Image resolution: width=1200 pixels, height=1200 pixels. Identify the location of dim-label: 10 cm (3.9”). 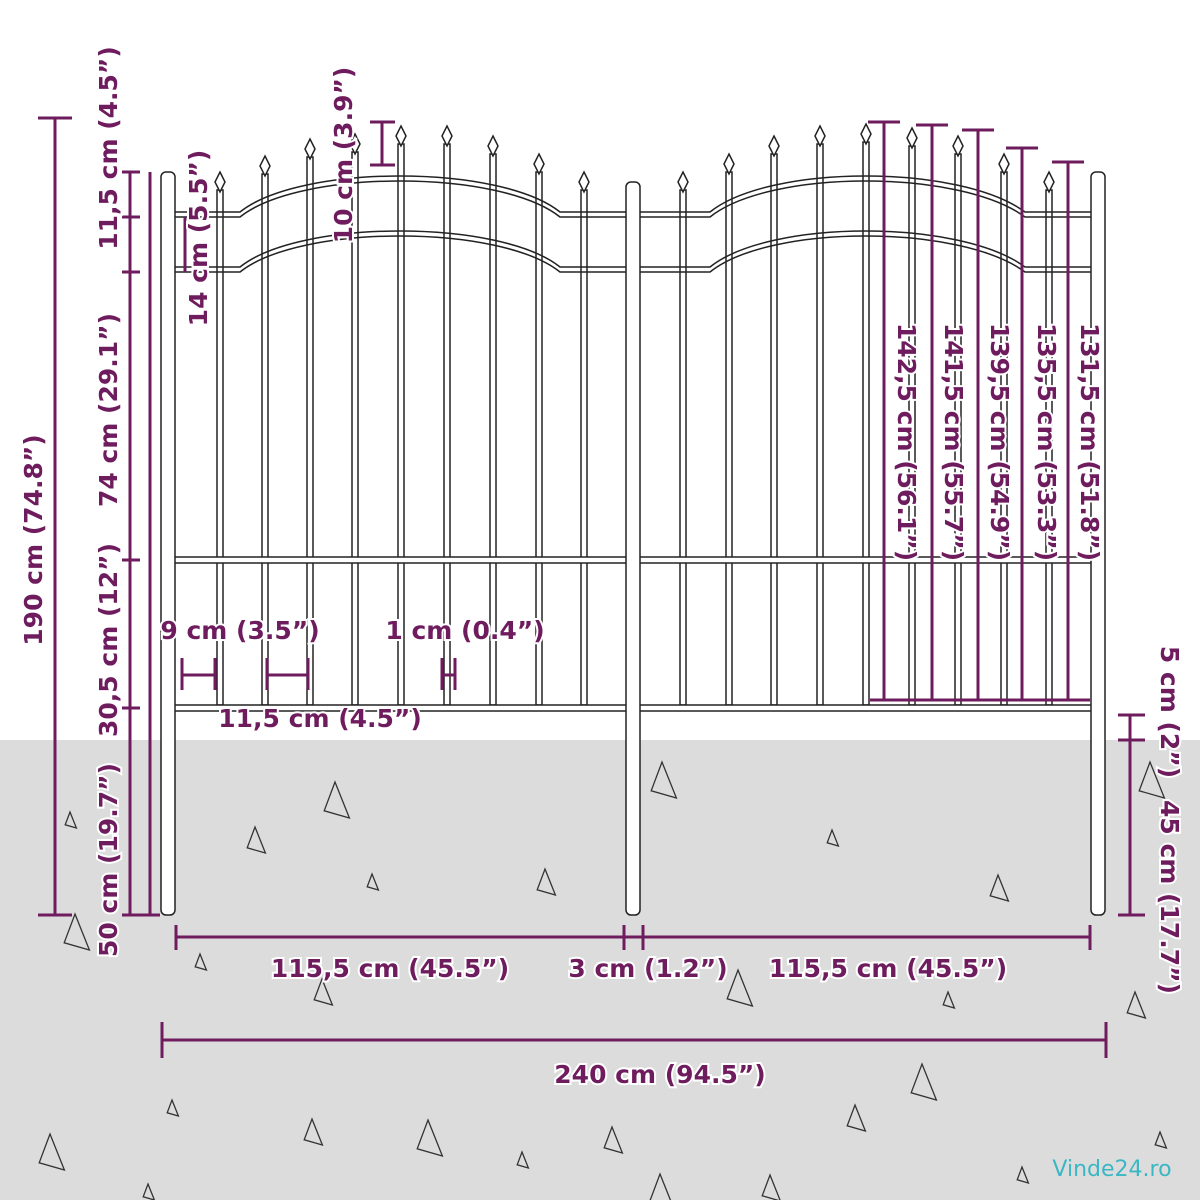
(343, 155).